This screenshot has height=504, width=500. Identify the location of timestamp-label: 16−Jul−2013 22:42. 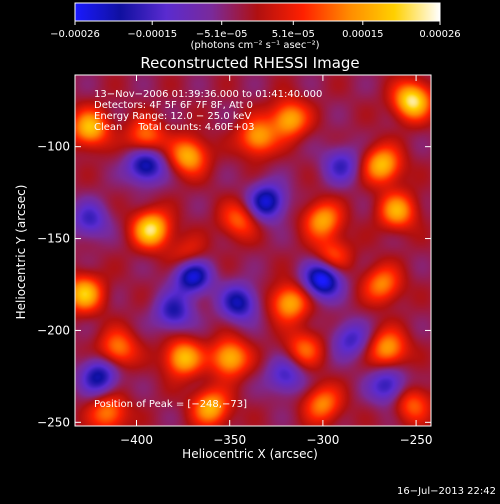
(446, 491).